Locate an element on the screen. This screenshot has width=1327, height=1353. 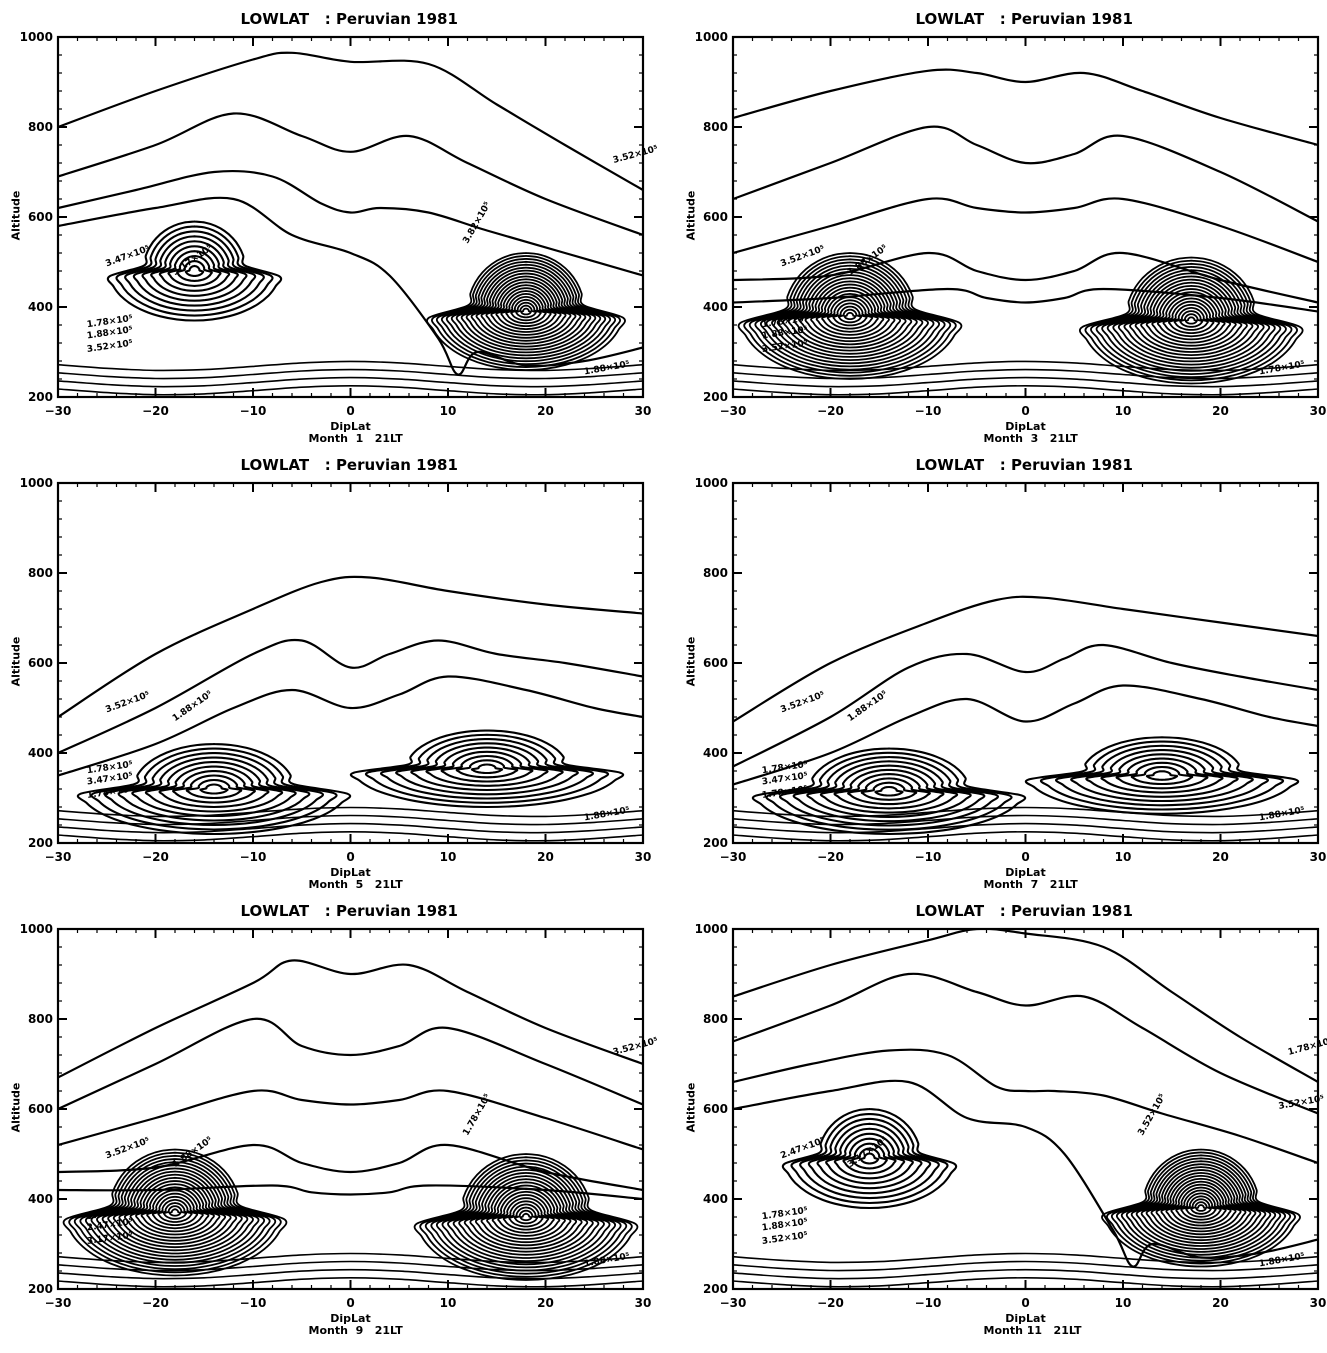
panel-caption: Month 11 21LT is located at coordinates (1032, 1330).